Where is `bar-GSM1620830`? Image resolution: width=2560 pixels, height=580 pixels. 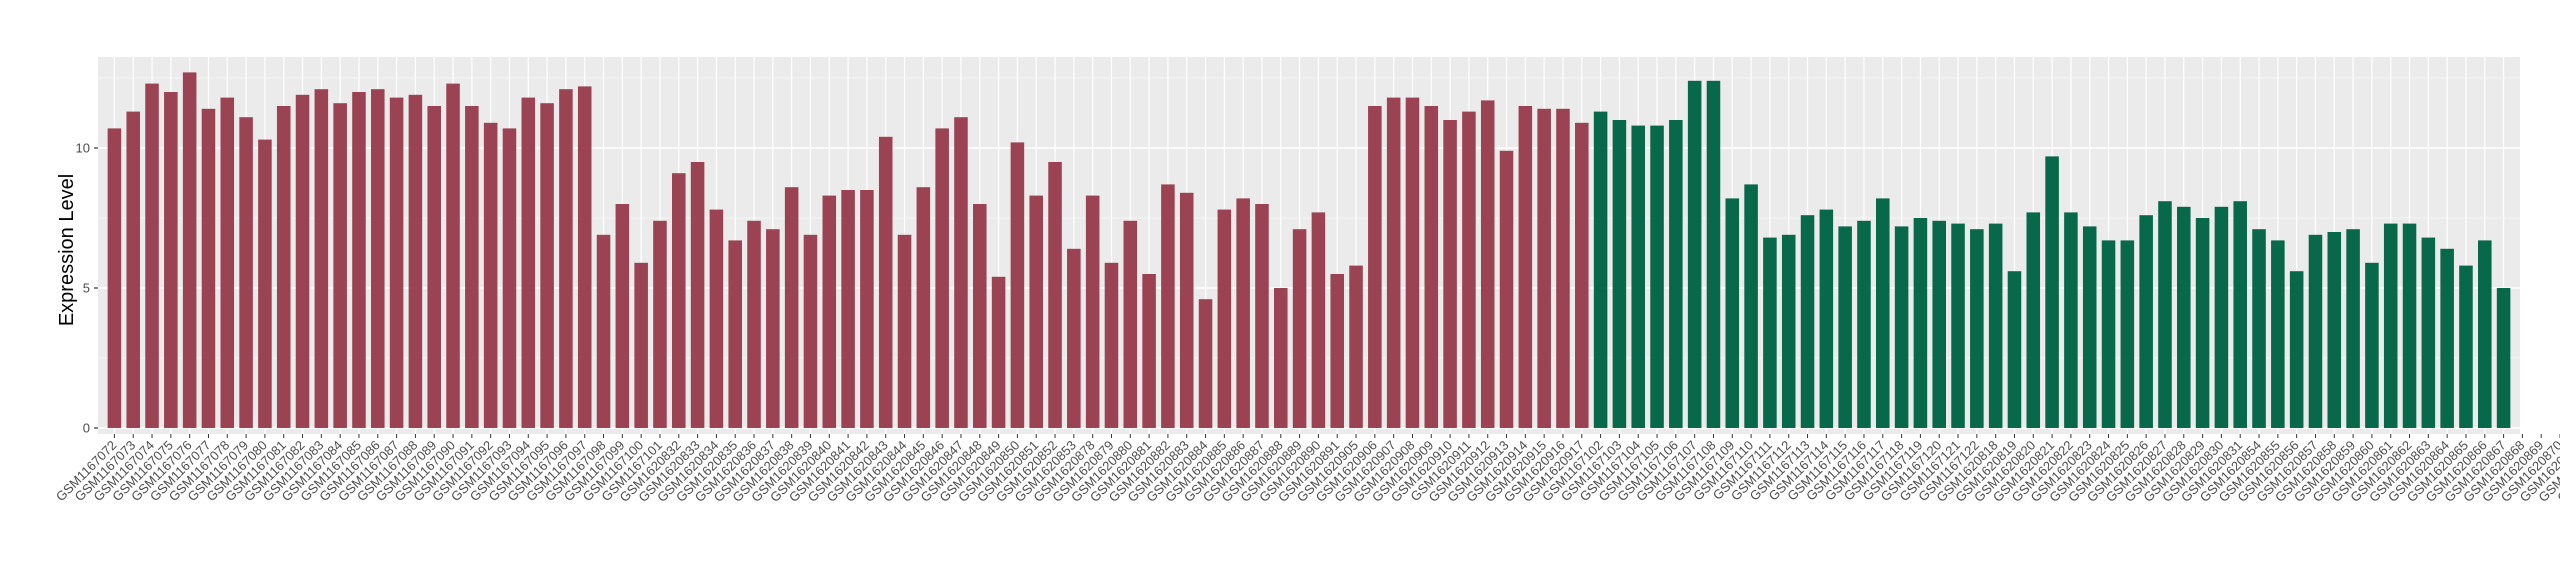 bar-GSM1620830 is located at coordinates (2221, 317).